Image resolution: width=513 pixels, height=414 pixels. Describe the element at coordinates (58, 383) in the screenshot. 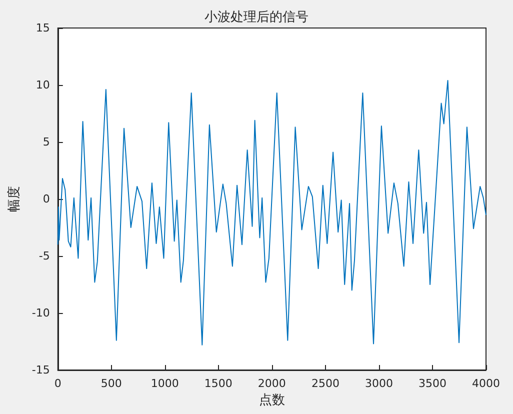

I see `x-tick-label: 0` at that location.